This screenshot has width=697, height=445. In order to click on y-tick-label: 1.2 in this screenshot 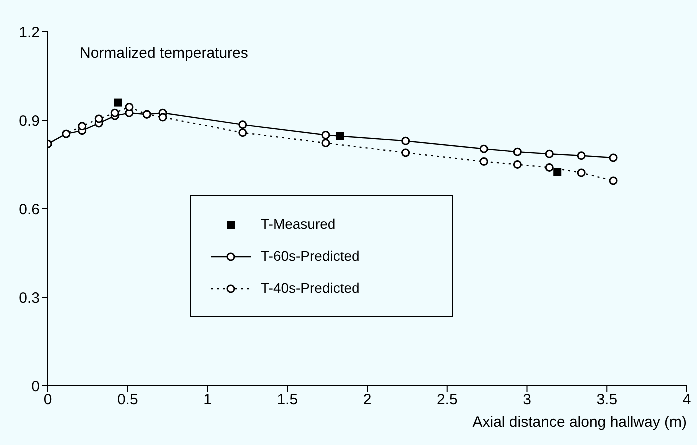, I will do `click(29, 33)`.